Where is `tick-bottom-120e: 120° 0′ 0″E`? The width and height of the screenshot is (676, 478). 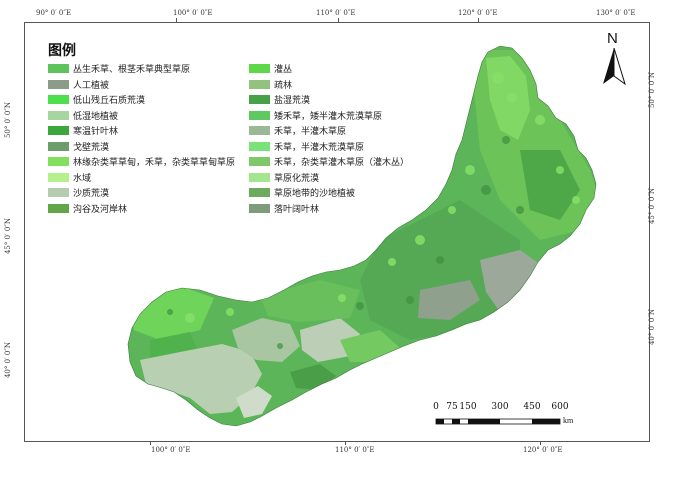
tick-bottom-120e: 120° 0′ 0″E is located at coordinates (543, 450).